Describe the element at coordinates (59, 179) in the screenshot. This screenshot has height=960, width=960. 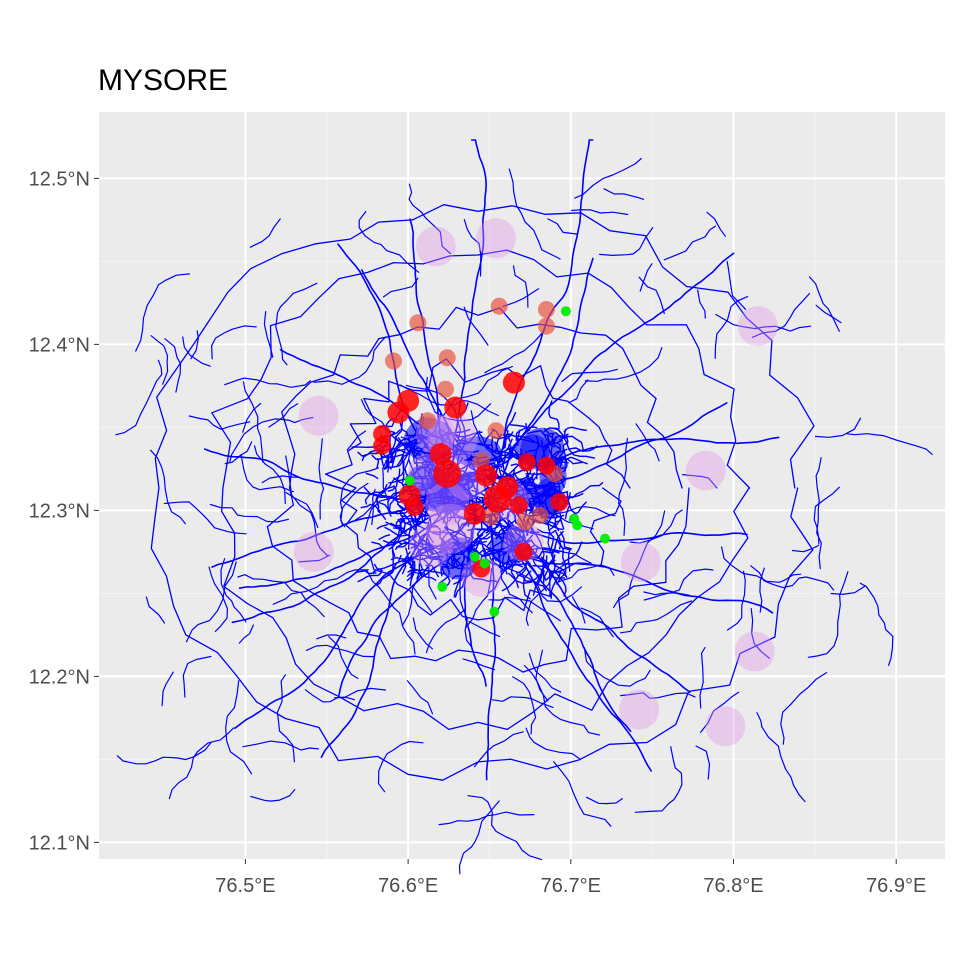
I see `y-tick-label: 12.5°N` at that location.